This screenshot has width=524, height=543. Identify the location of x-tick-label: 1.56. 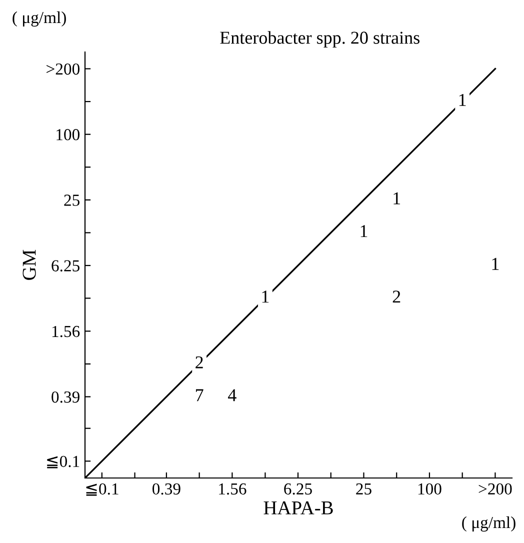
(232, 489).